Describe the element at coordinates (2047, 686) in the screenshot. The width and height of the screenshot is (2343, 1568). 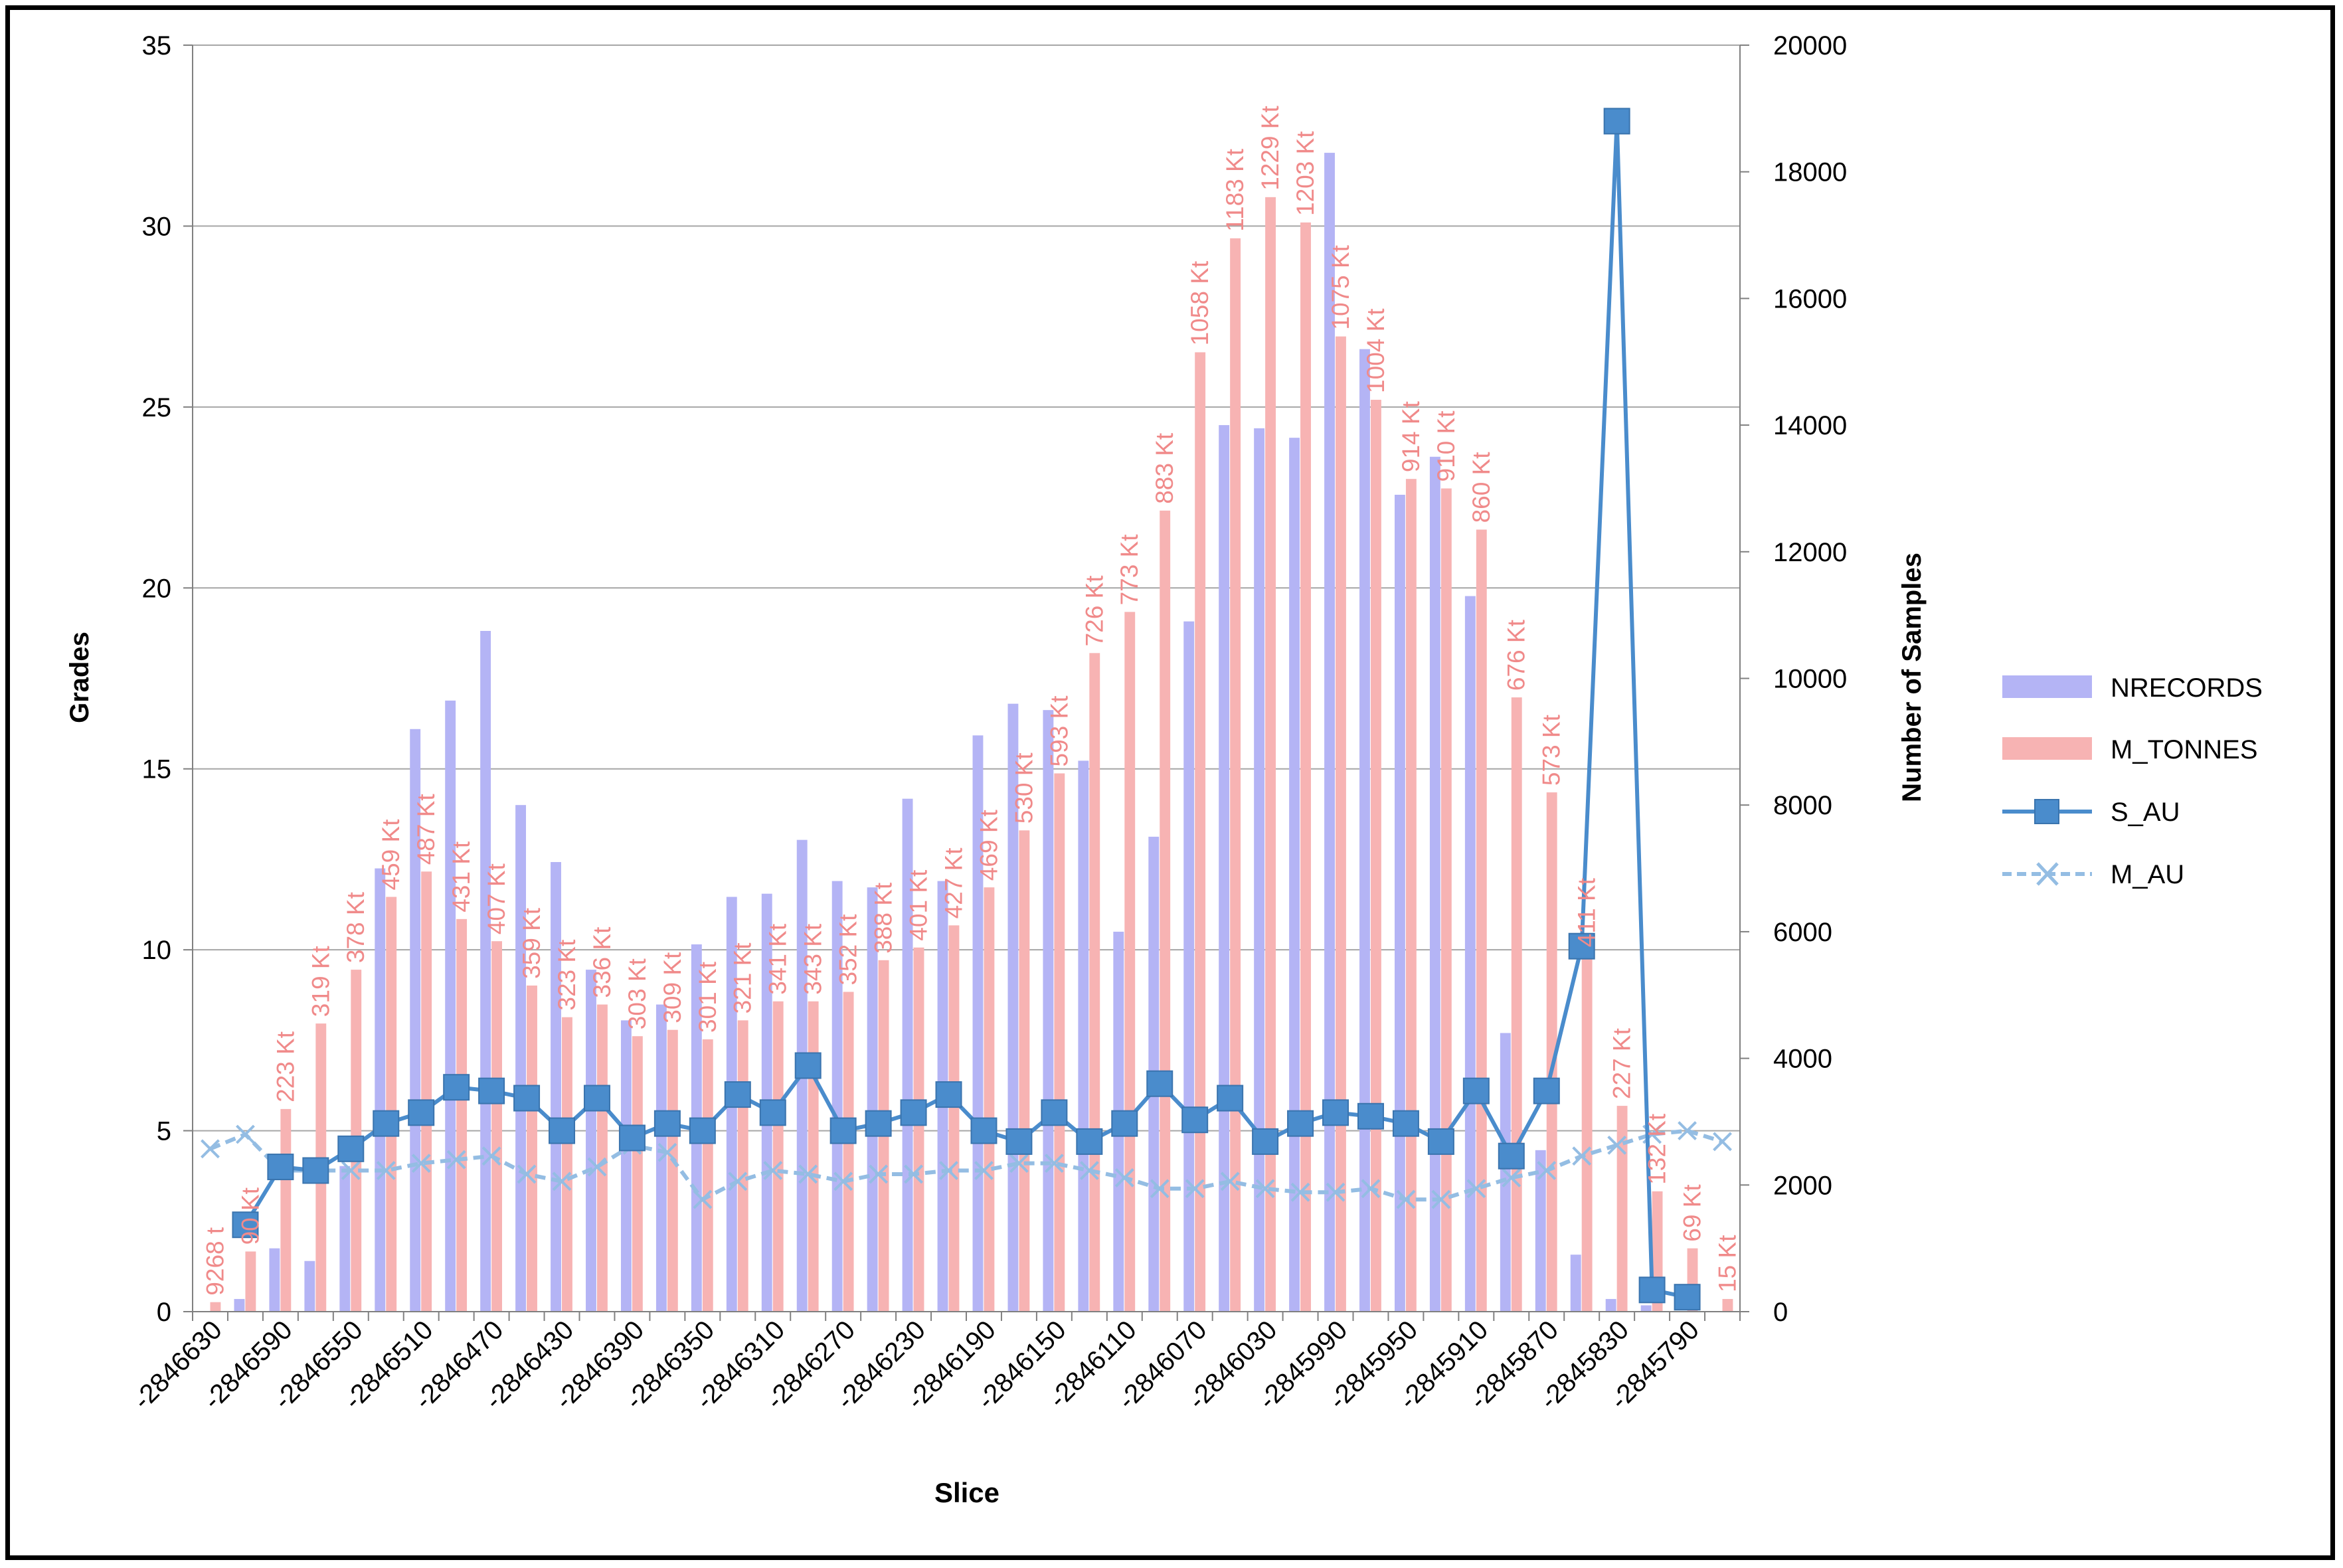
I see `legend-swatch-nrecords` at that location.